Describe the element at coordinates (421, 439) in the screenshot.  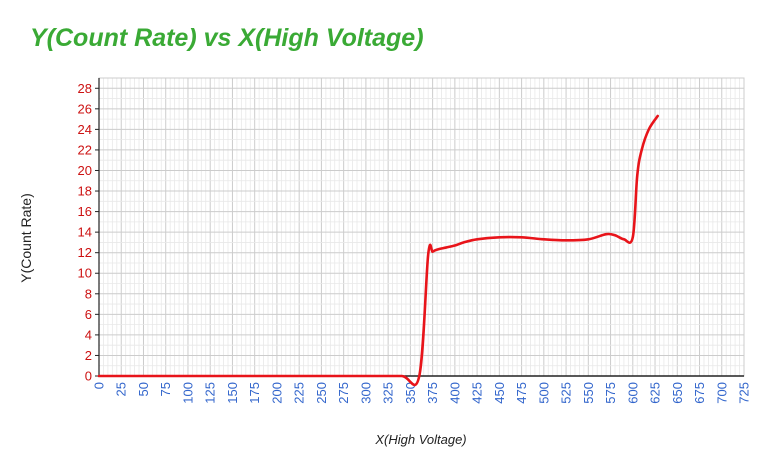
I see `x-axis-label: X(High Voltage)` at that location.